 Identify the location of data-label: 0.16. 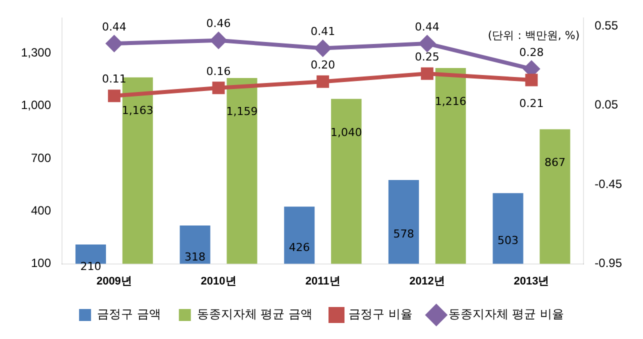
(218, 71).